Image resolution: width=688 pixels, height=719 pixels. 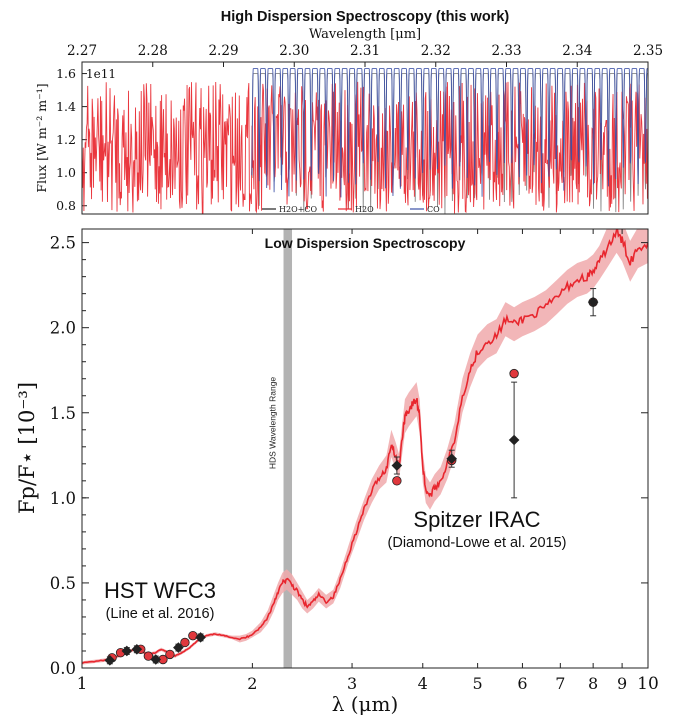 I want to click on top-xlabel: Wavelength [μm], so click(x=365, y=34).